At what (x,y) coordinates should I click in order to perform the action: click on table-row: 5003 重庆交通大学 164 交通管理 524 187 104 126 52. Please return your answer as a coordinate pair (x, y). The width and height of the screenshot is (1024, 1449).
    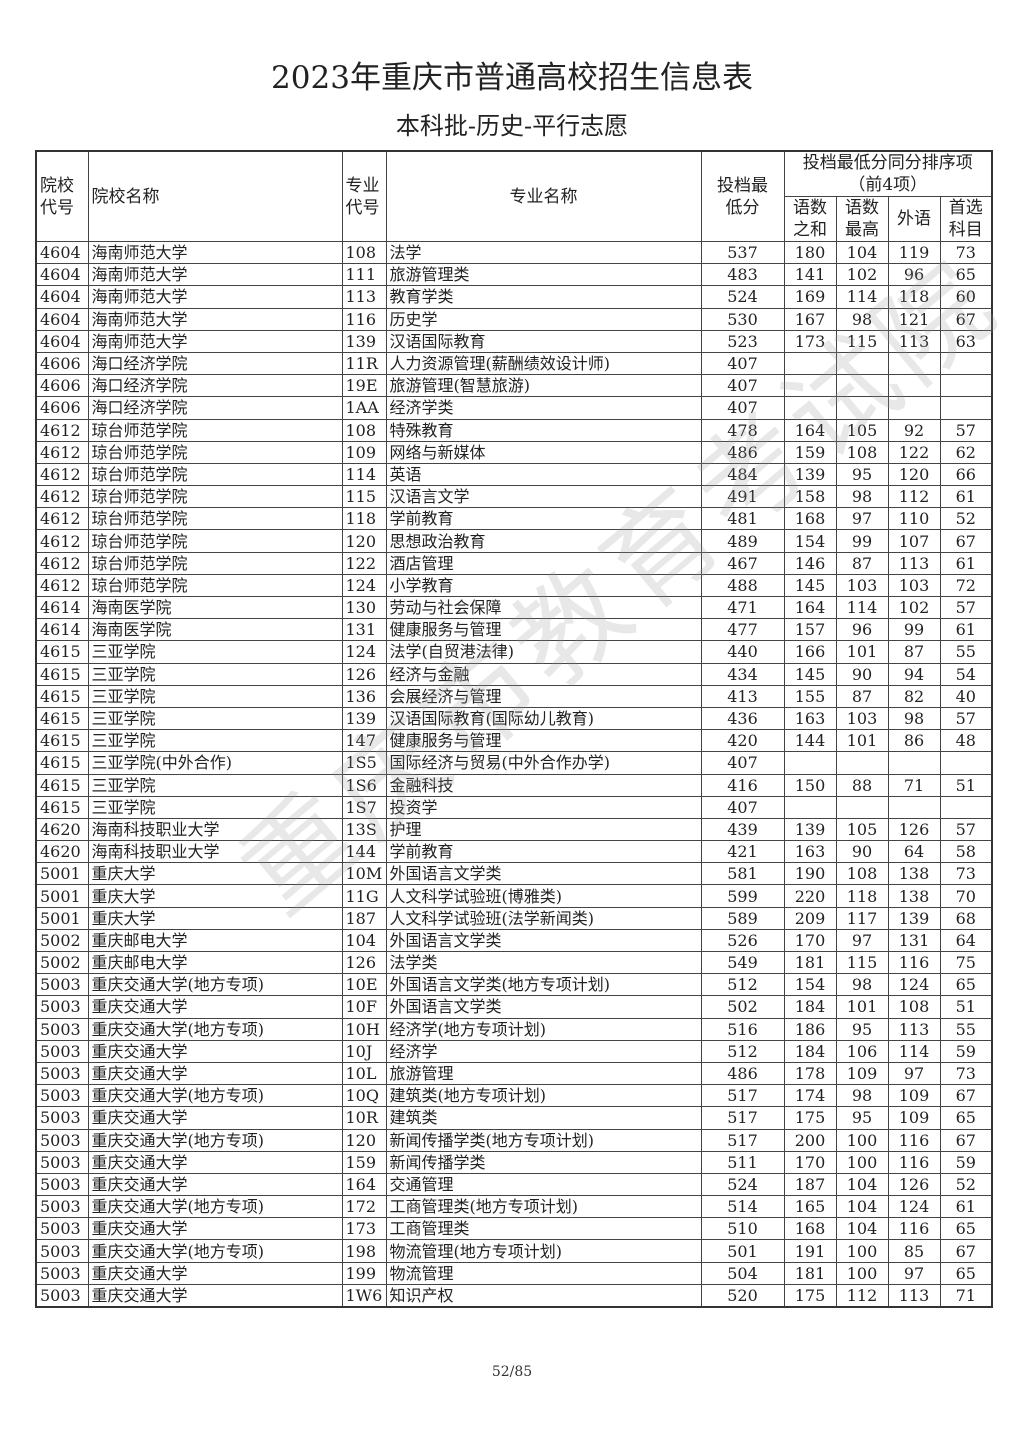
    Looking at the image, I should click on (514, 1184).